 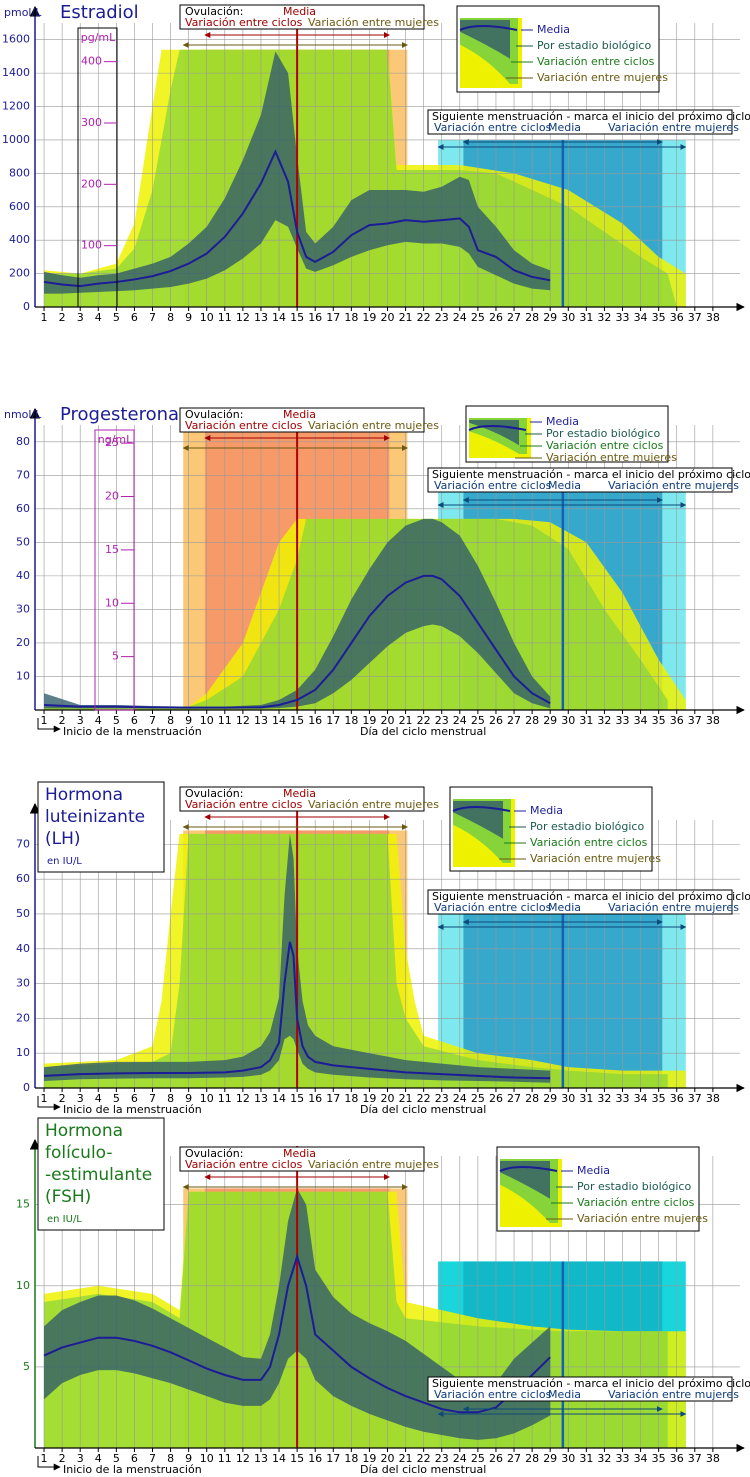 What do you see at coordinates (406, 1098) in the screenshot?
I see `x-tick-label: 21` at bounding box center [406, 1098].